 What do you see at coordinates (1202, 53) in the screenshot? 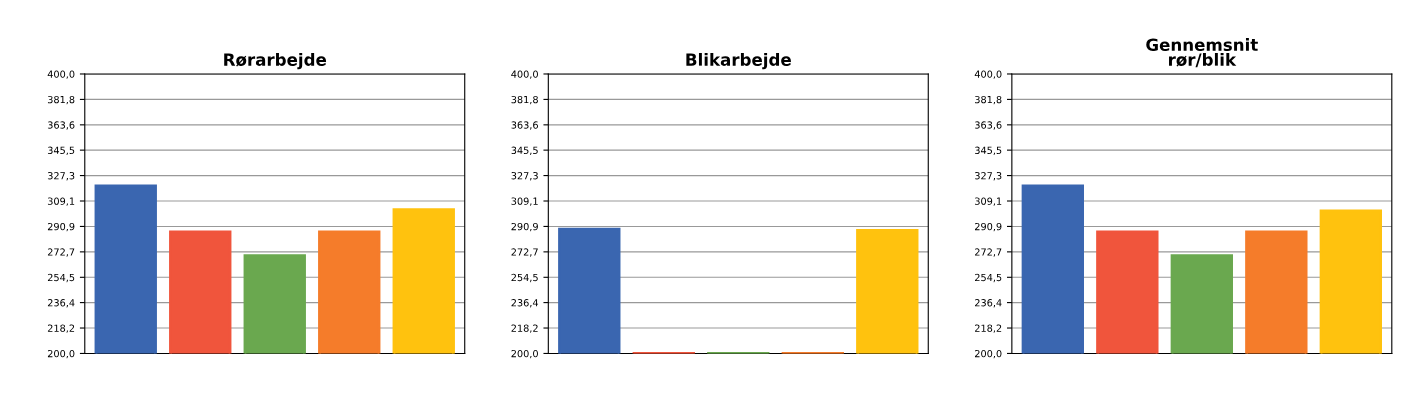
I see `chart-title: Gennemsnit rør/blik` at bounding box center [1202, 53].